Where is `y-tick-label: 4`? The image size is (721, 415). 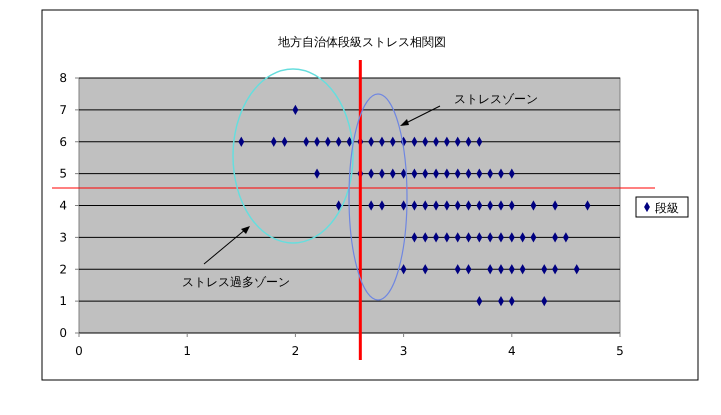
y-tick-label: 4 is located at coordinates (63, 205).